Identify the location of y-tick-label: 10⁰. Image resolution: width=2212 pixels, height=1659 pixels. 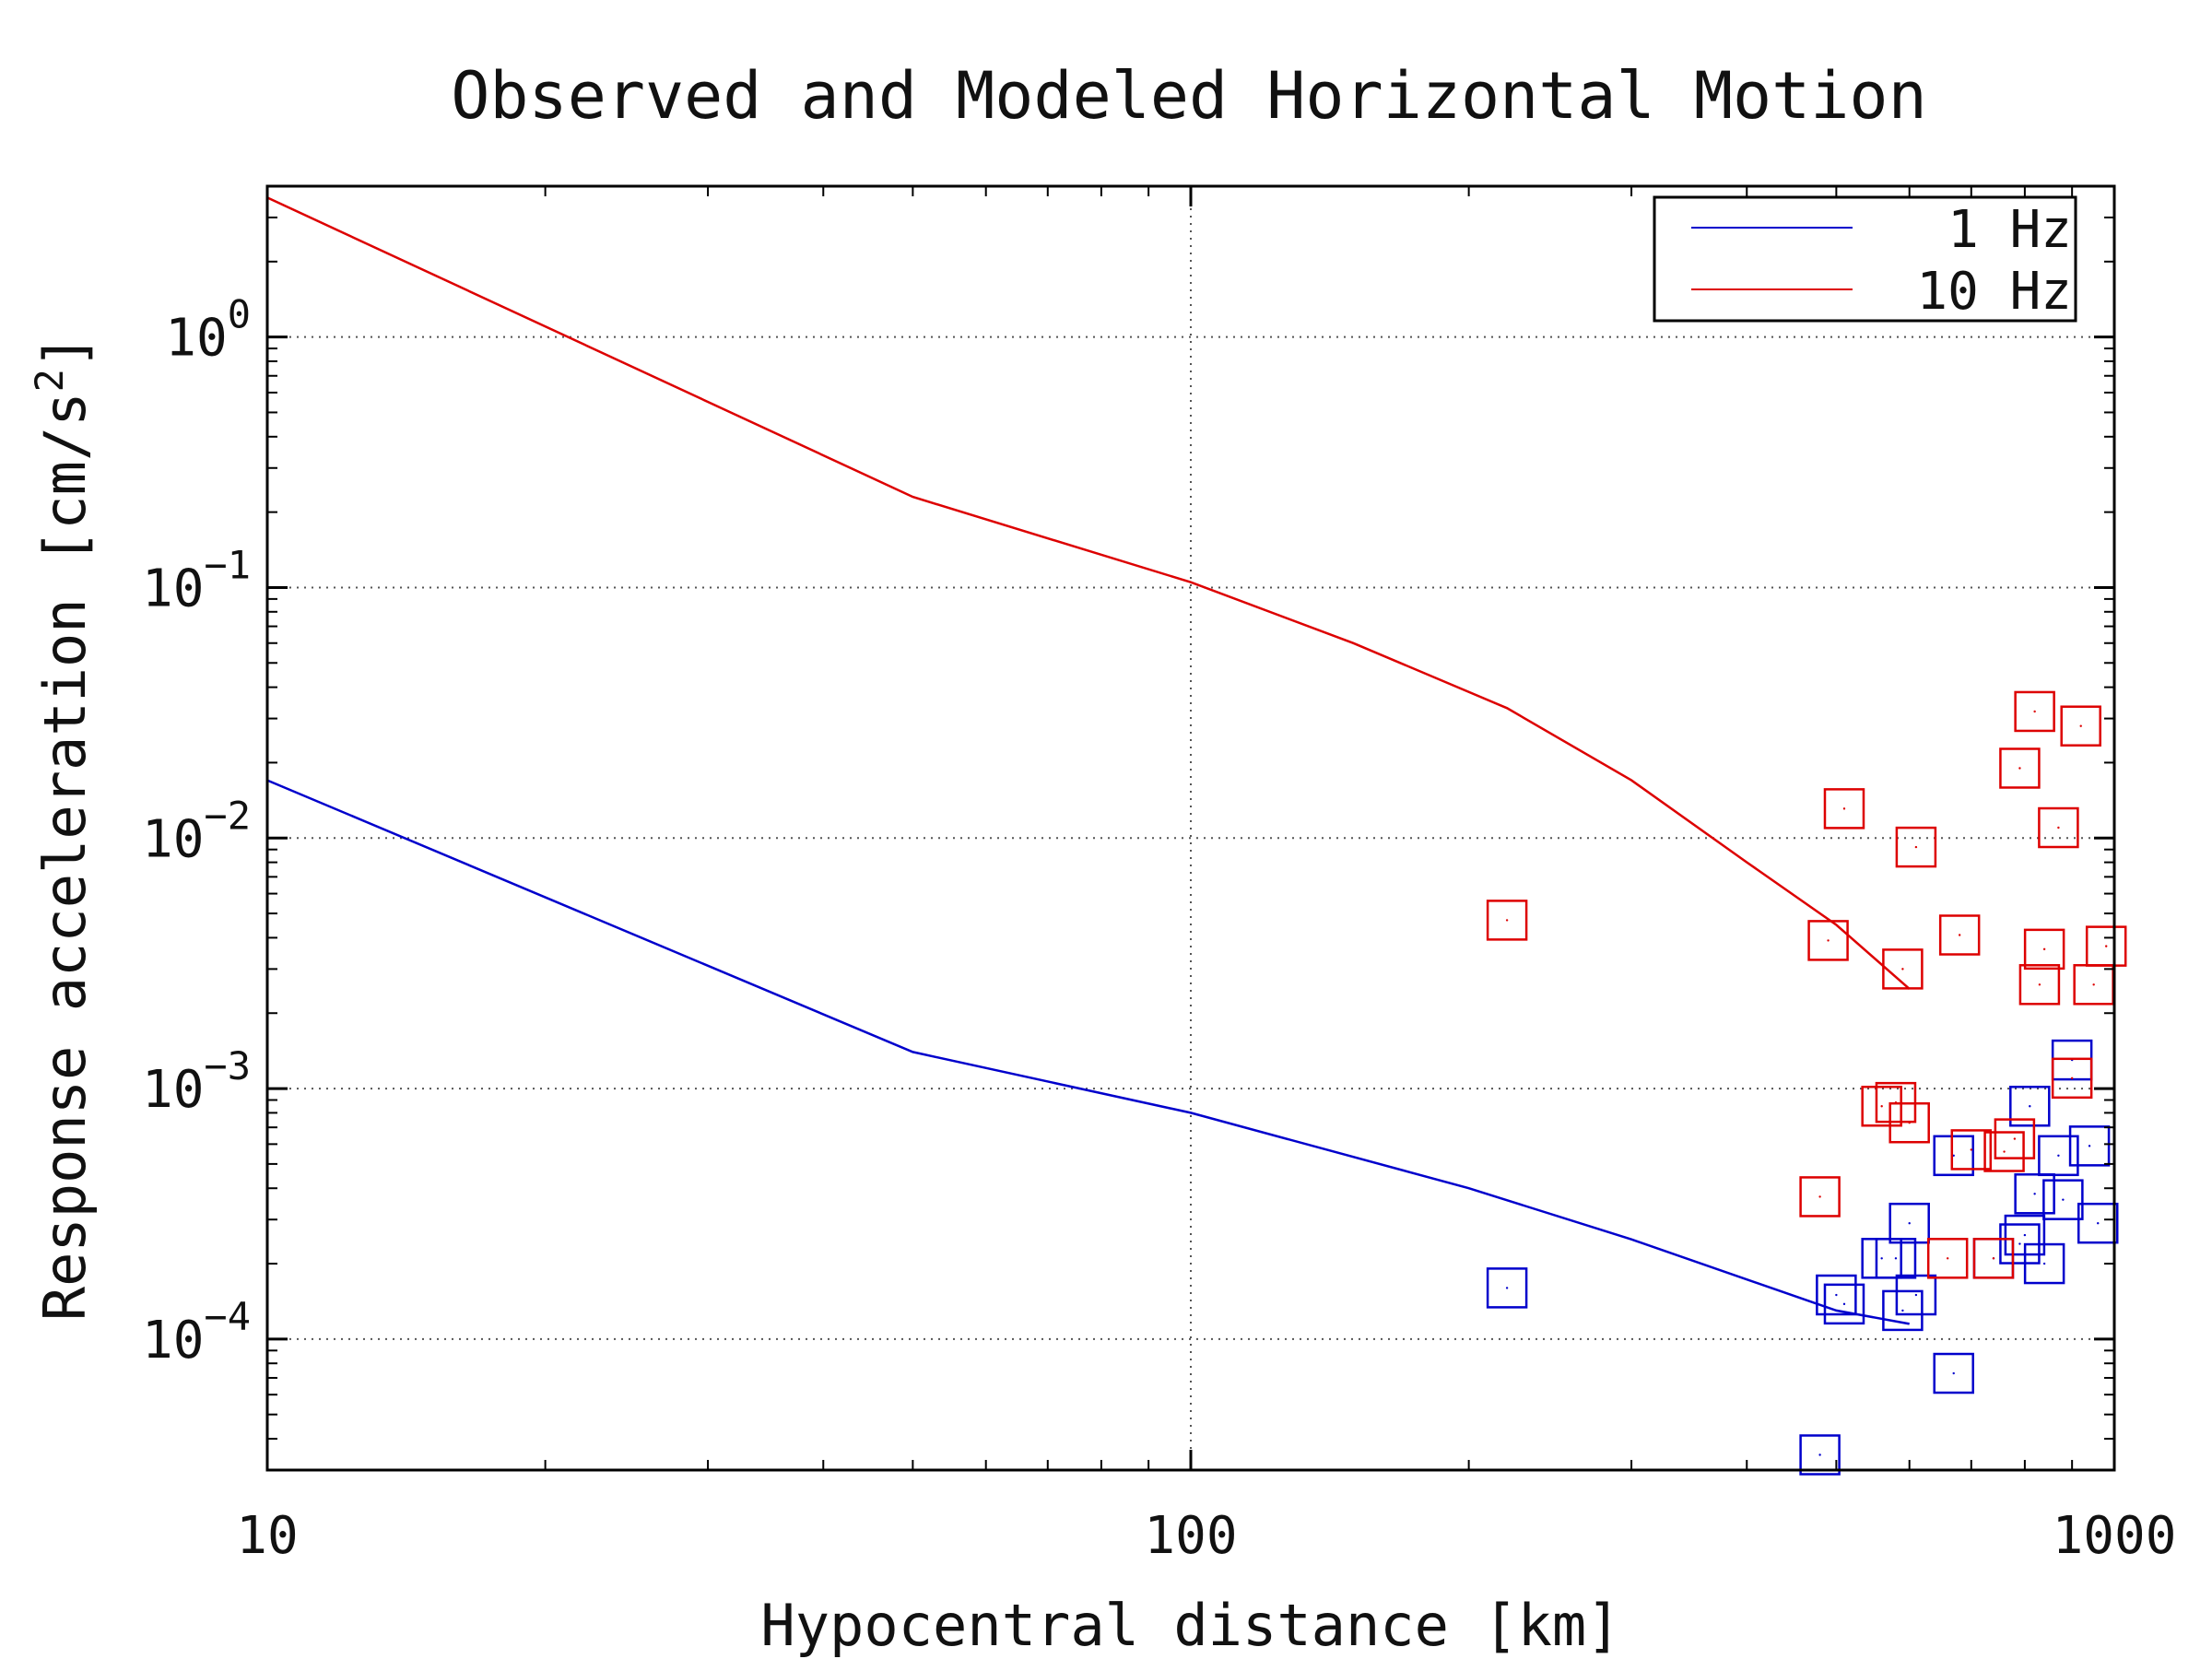
(208, 330).